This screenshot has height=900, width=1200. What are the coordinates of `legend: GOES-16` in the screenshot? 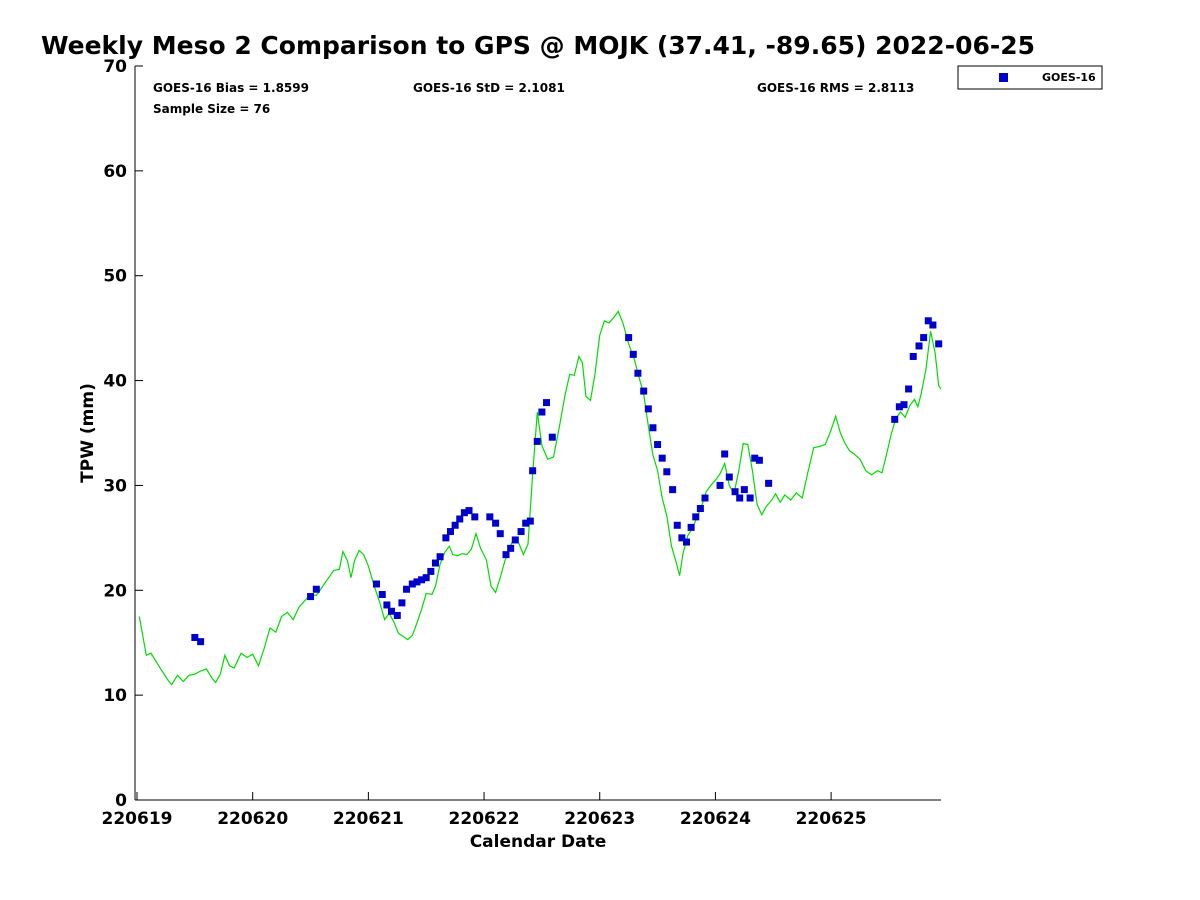 It's located at (1030, 77).